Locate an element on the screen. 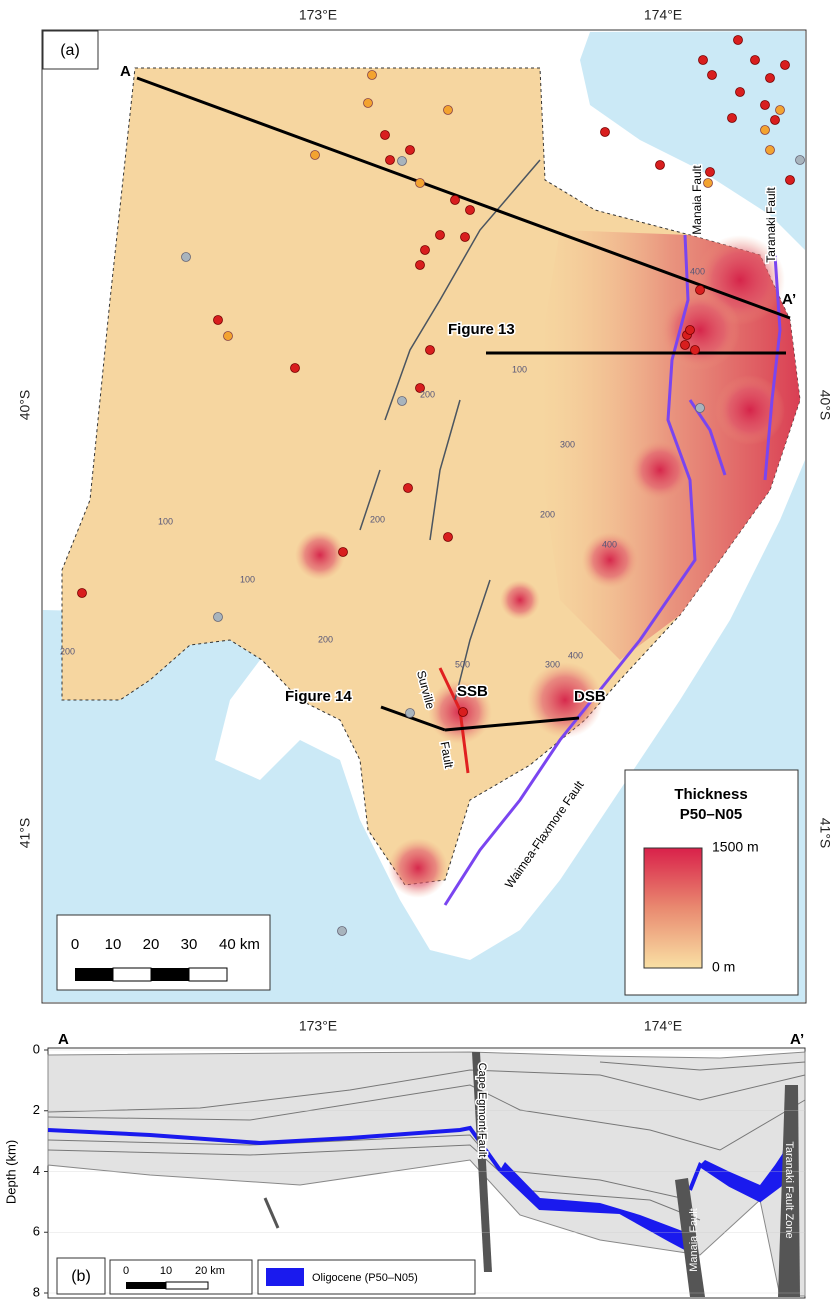 The height and width of the screenshot is (1308, 838). basin-label: DSB is located at coordinates (590, 696).